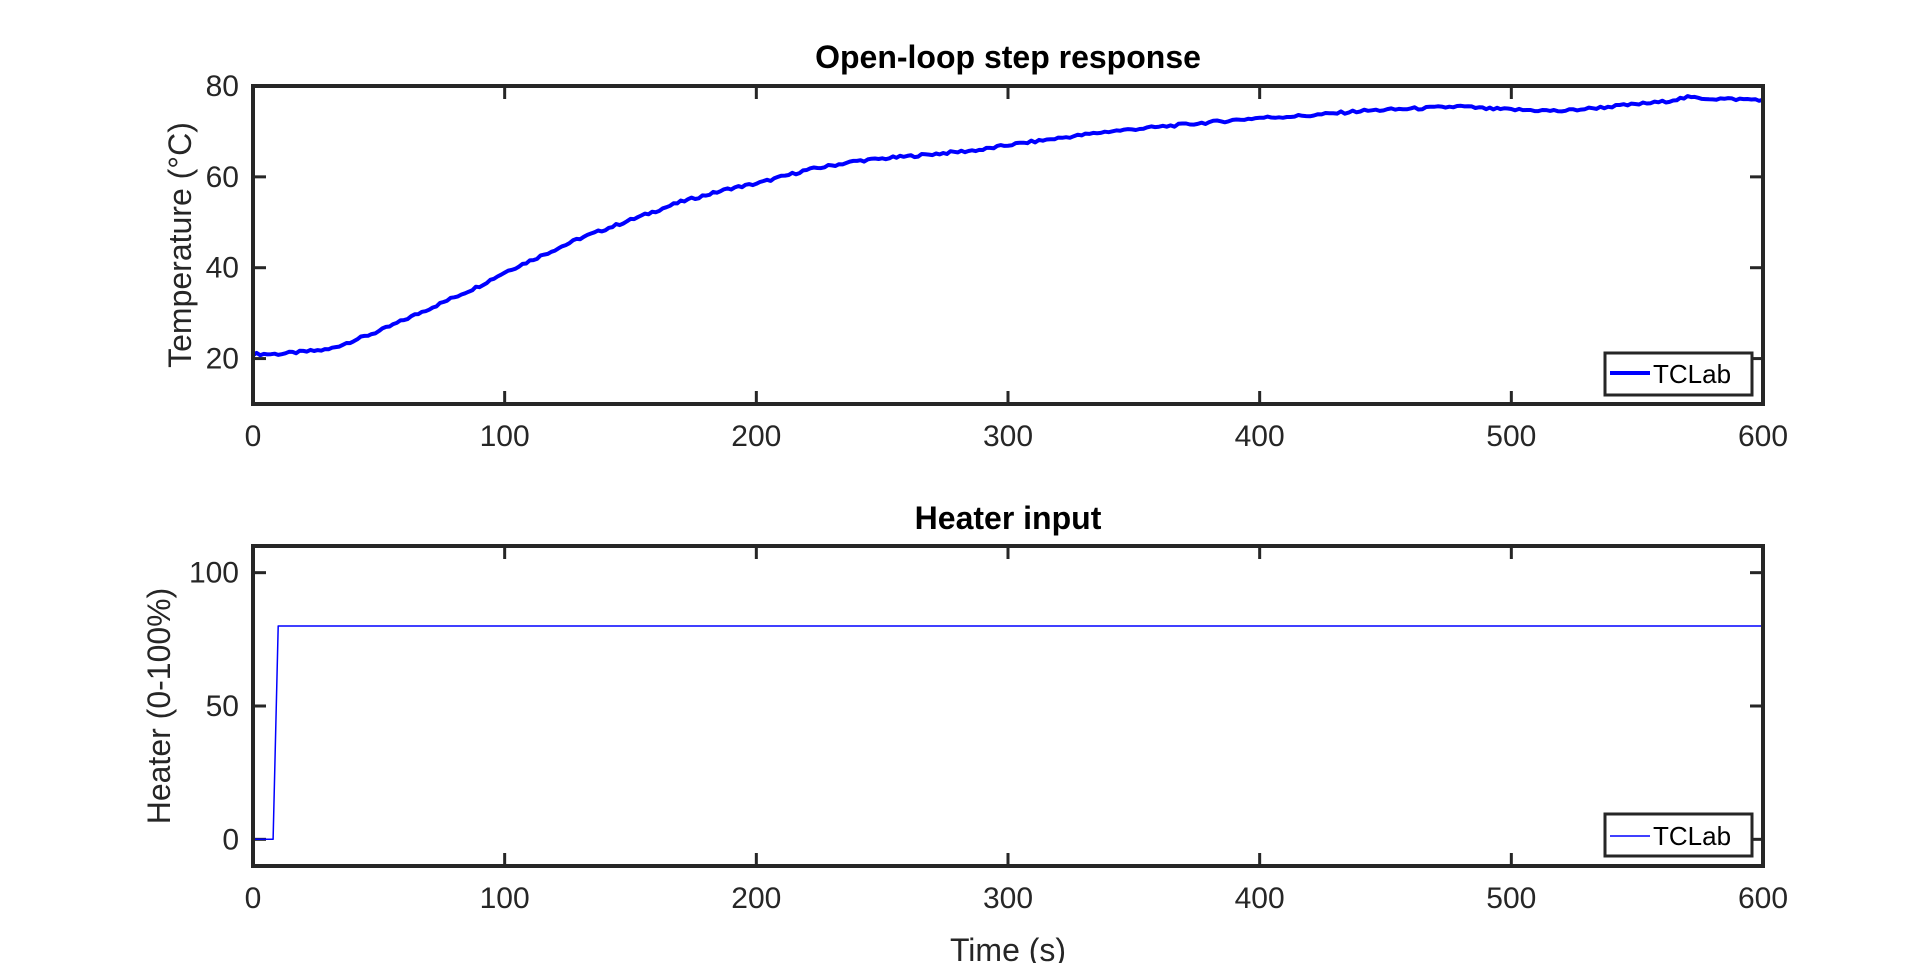 This screenshot has width=1920, height=963. I want to click on heater-x-tick-label: 500, so click(1511, 898).